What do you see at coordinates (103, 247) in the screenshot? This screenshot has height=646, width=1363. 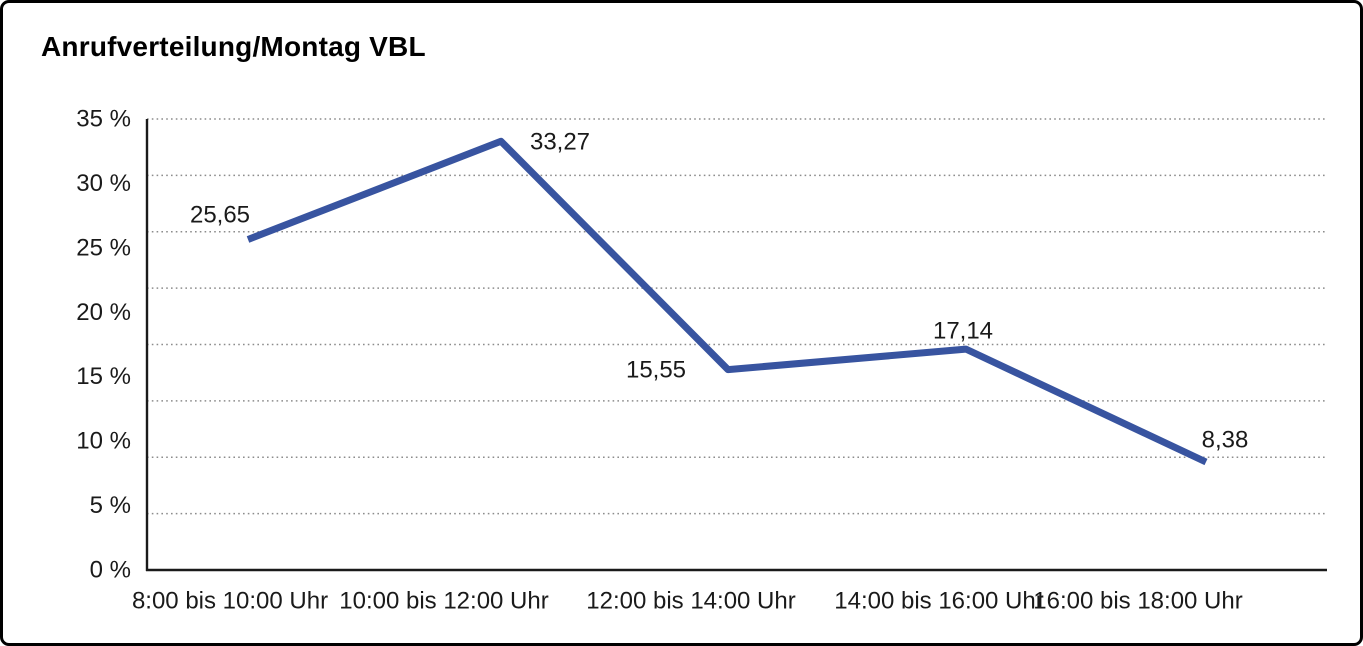 I see `y-tick-label: 25 %` at bounding box center [103, 247].